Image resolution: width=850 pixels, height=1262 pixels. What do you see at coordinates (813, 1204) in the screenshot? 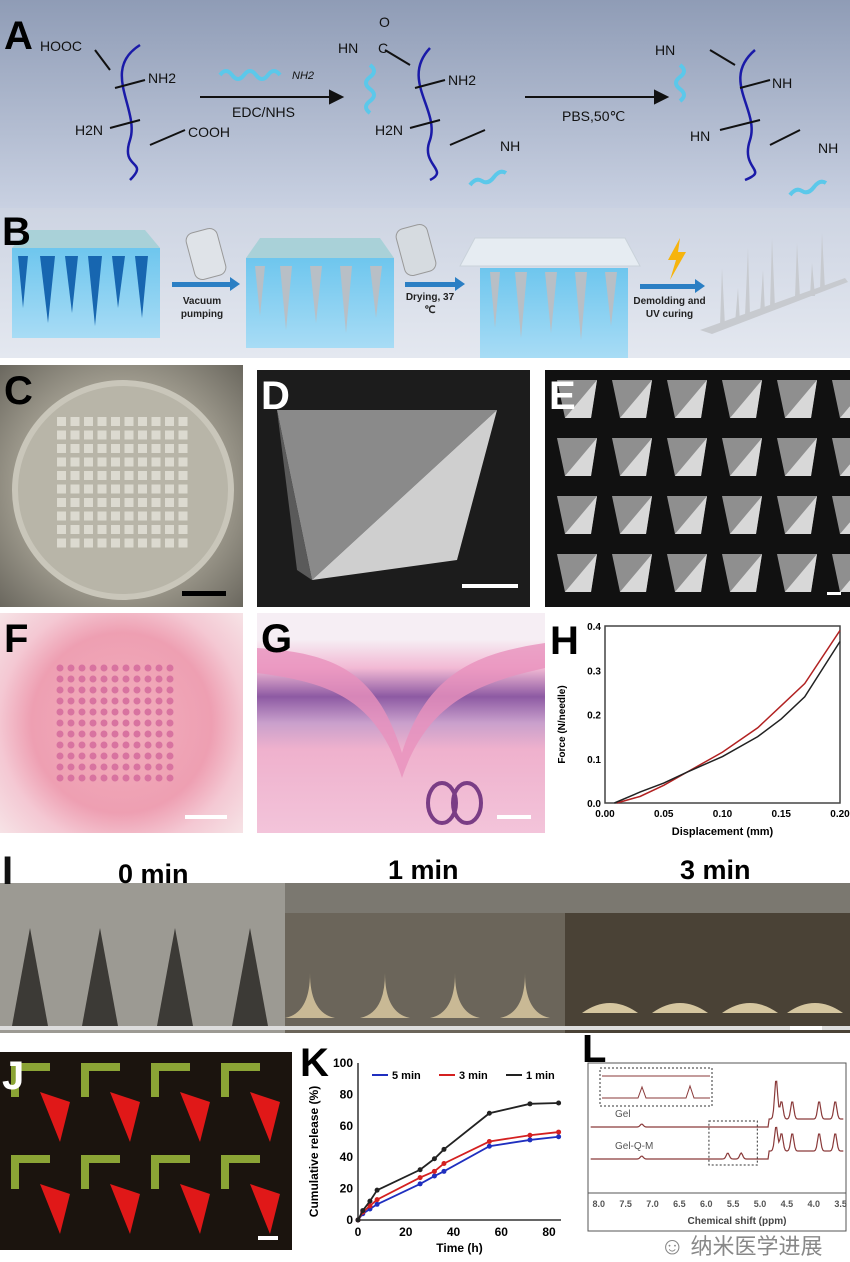
I see `x-tick-label: 4.0` at bounding box center [813, 1204].